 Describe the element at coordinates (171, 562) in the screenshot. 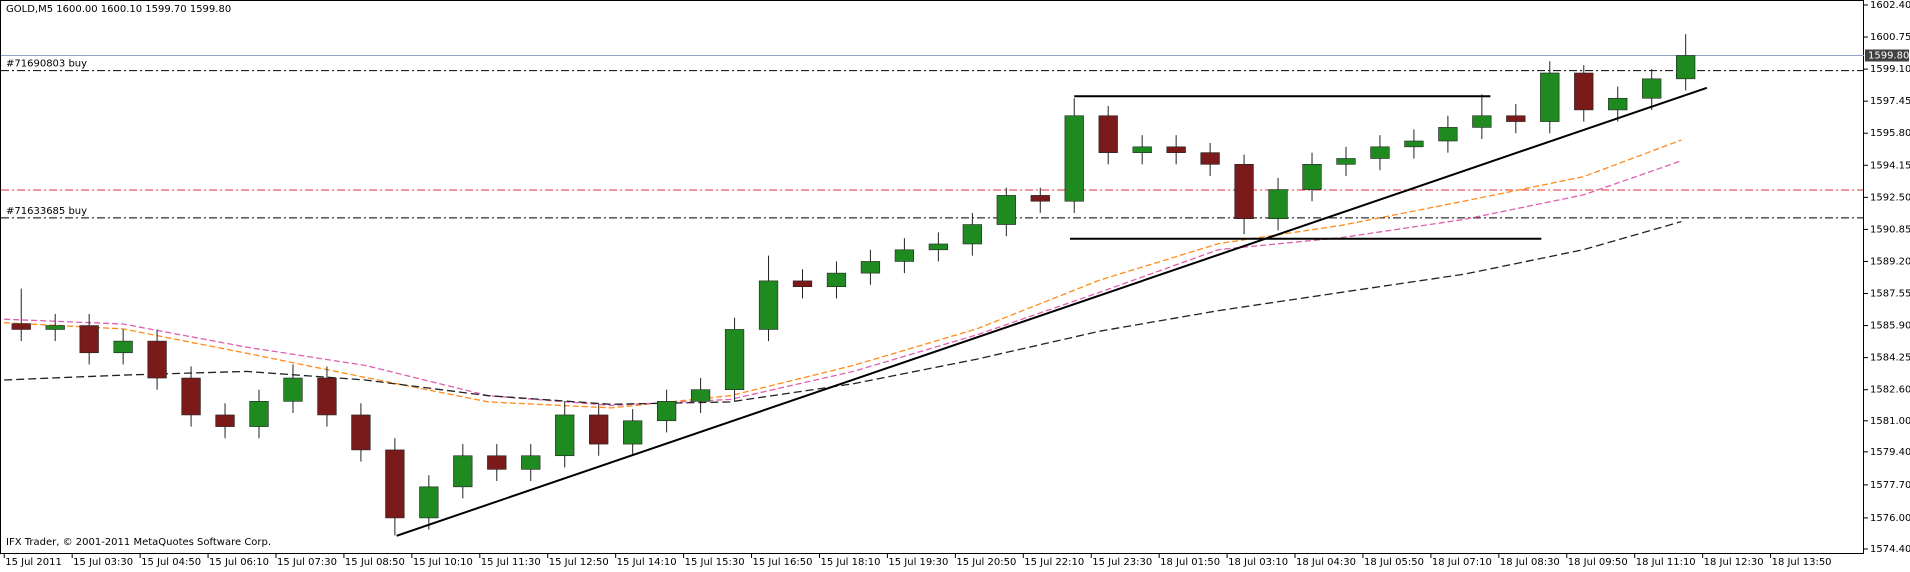

I see `x-tick-label: 15 Jul 04:50` at that location.